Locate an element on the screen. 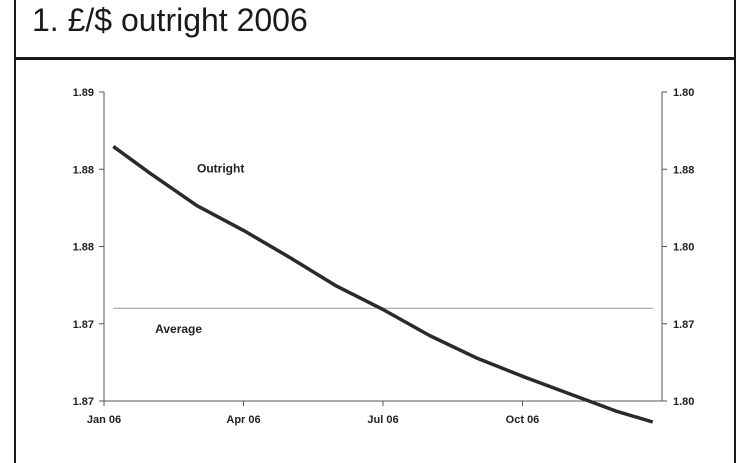  y-right-tick-label: 1.88 is located at coordinates (683, 170).